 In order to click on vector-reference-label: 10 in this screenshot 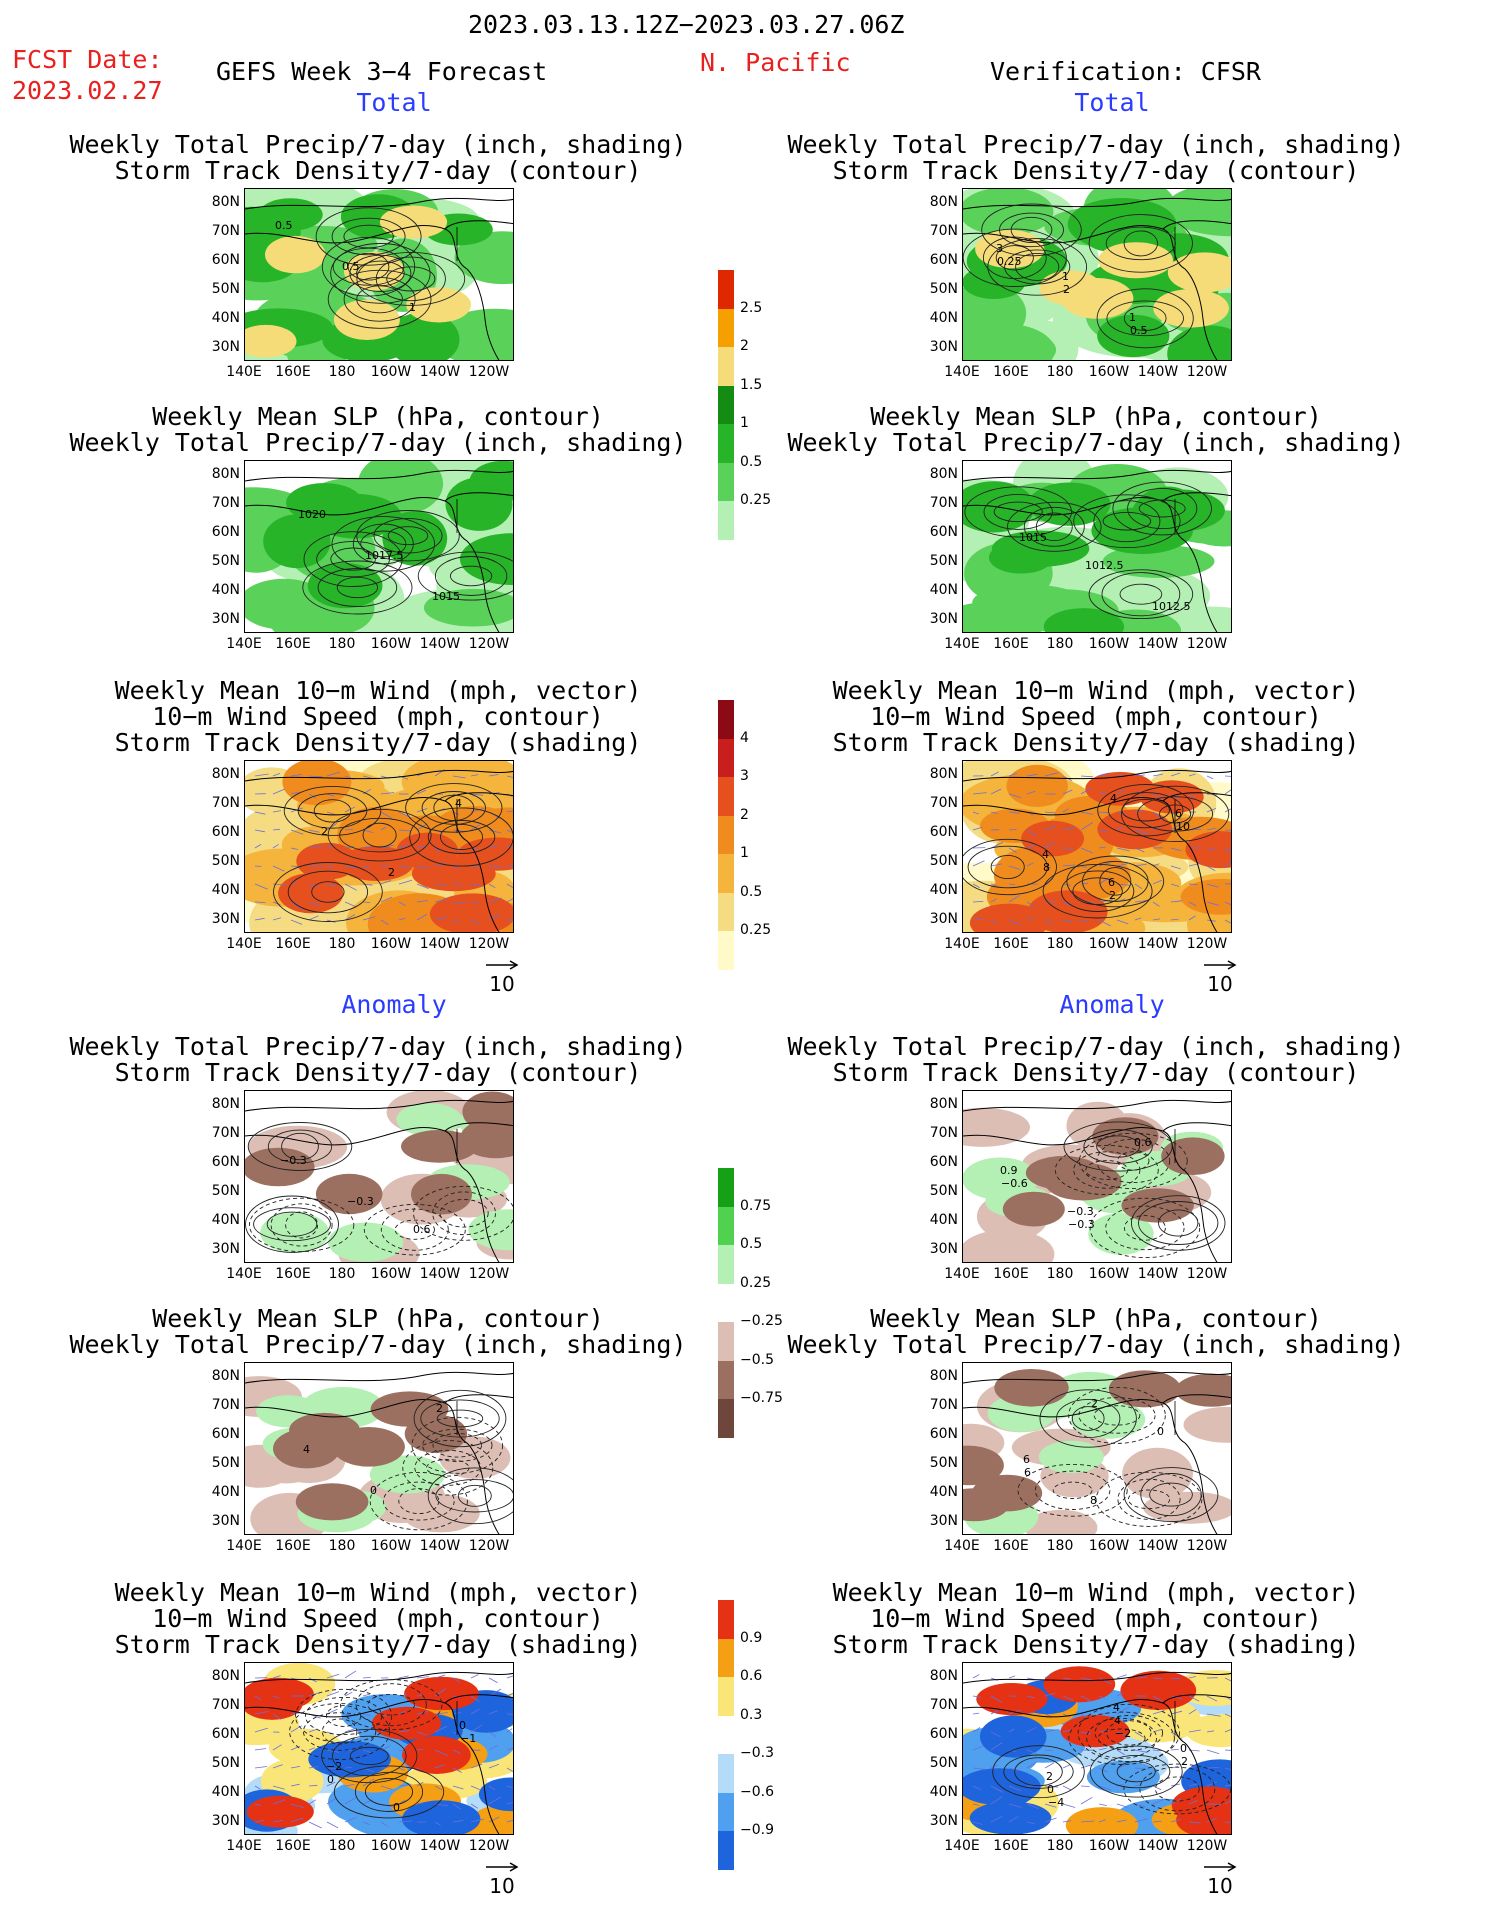, I will do `click(502, 1886)`.